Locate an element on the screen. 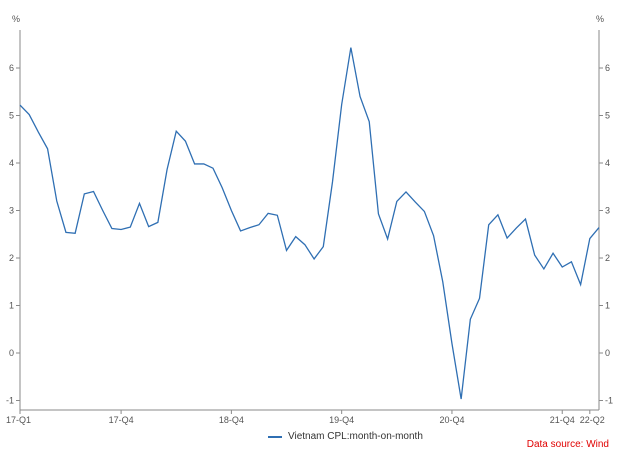 The image size is (618, 455). x-tick-label: 22-Q2 is located at coordinates (592, 420).